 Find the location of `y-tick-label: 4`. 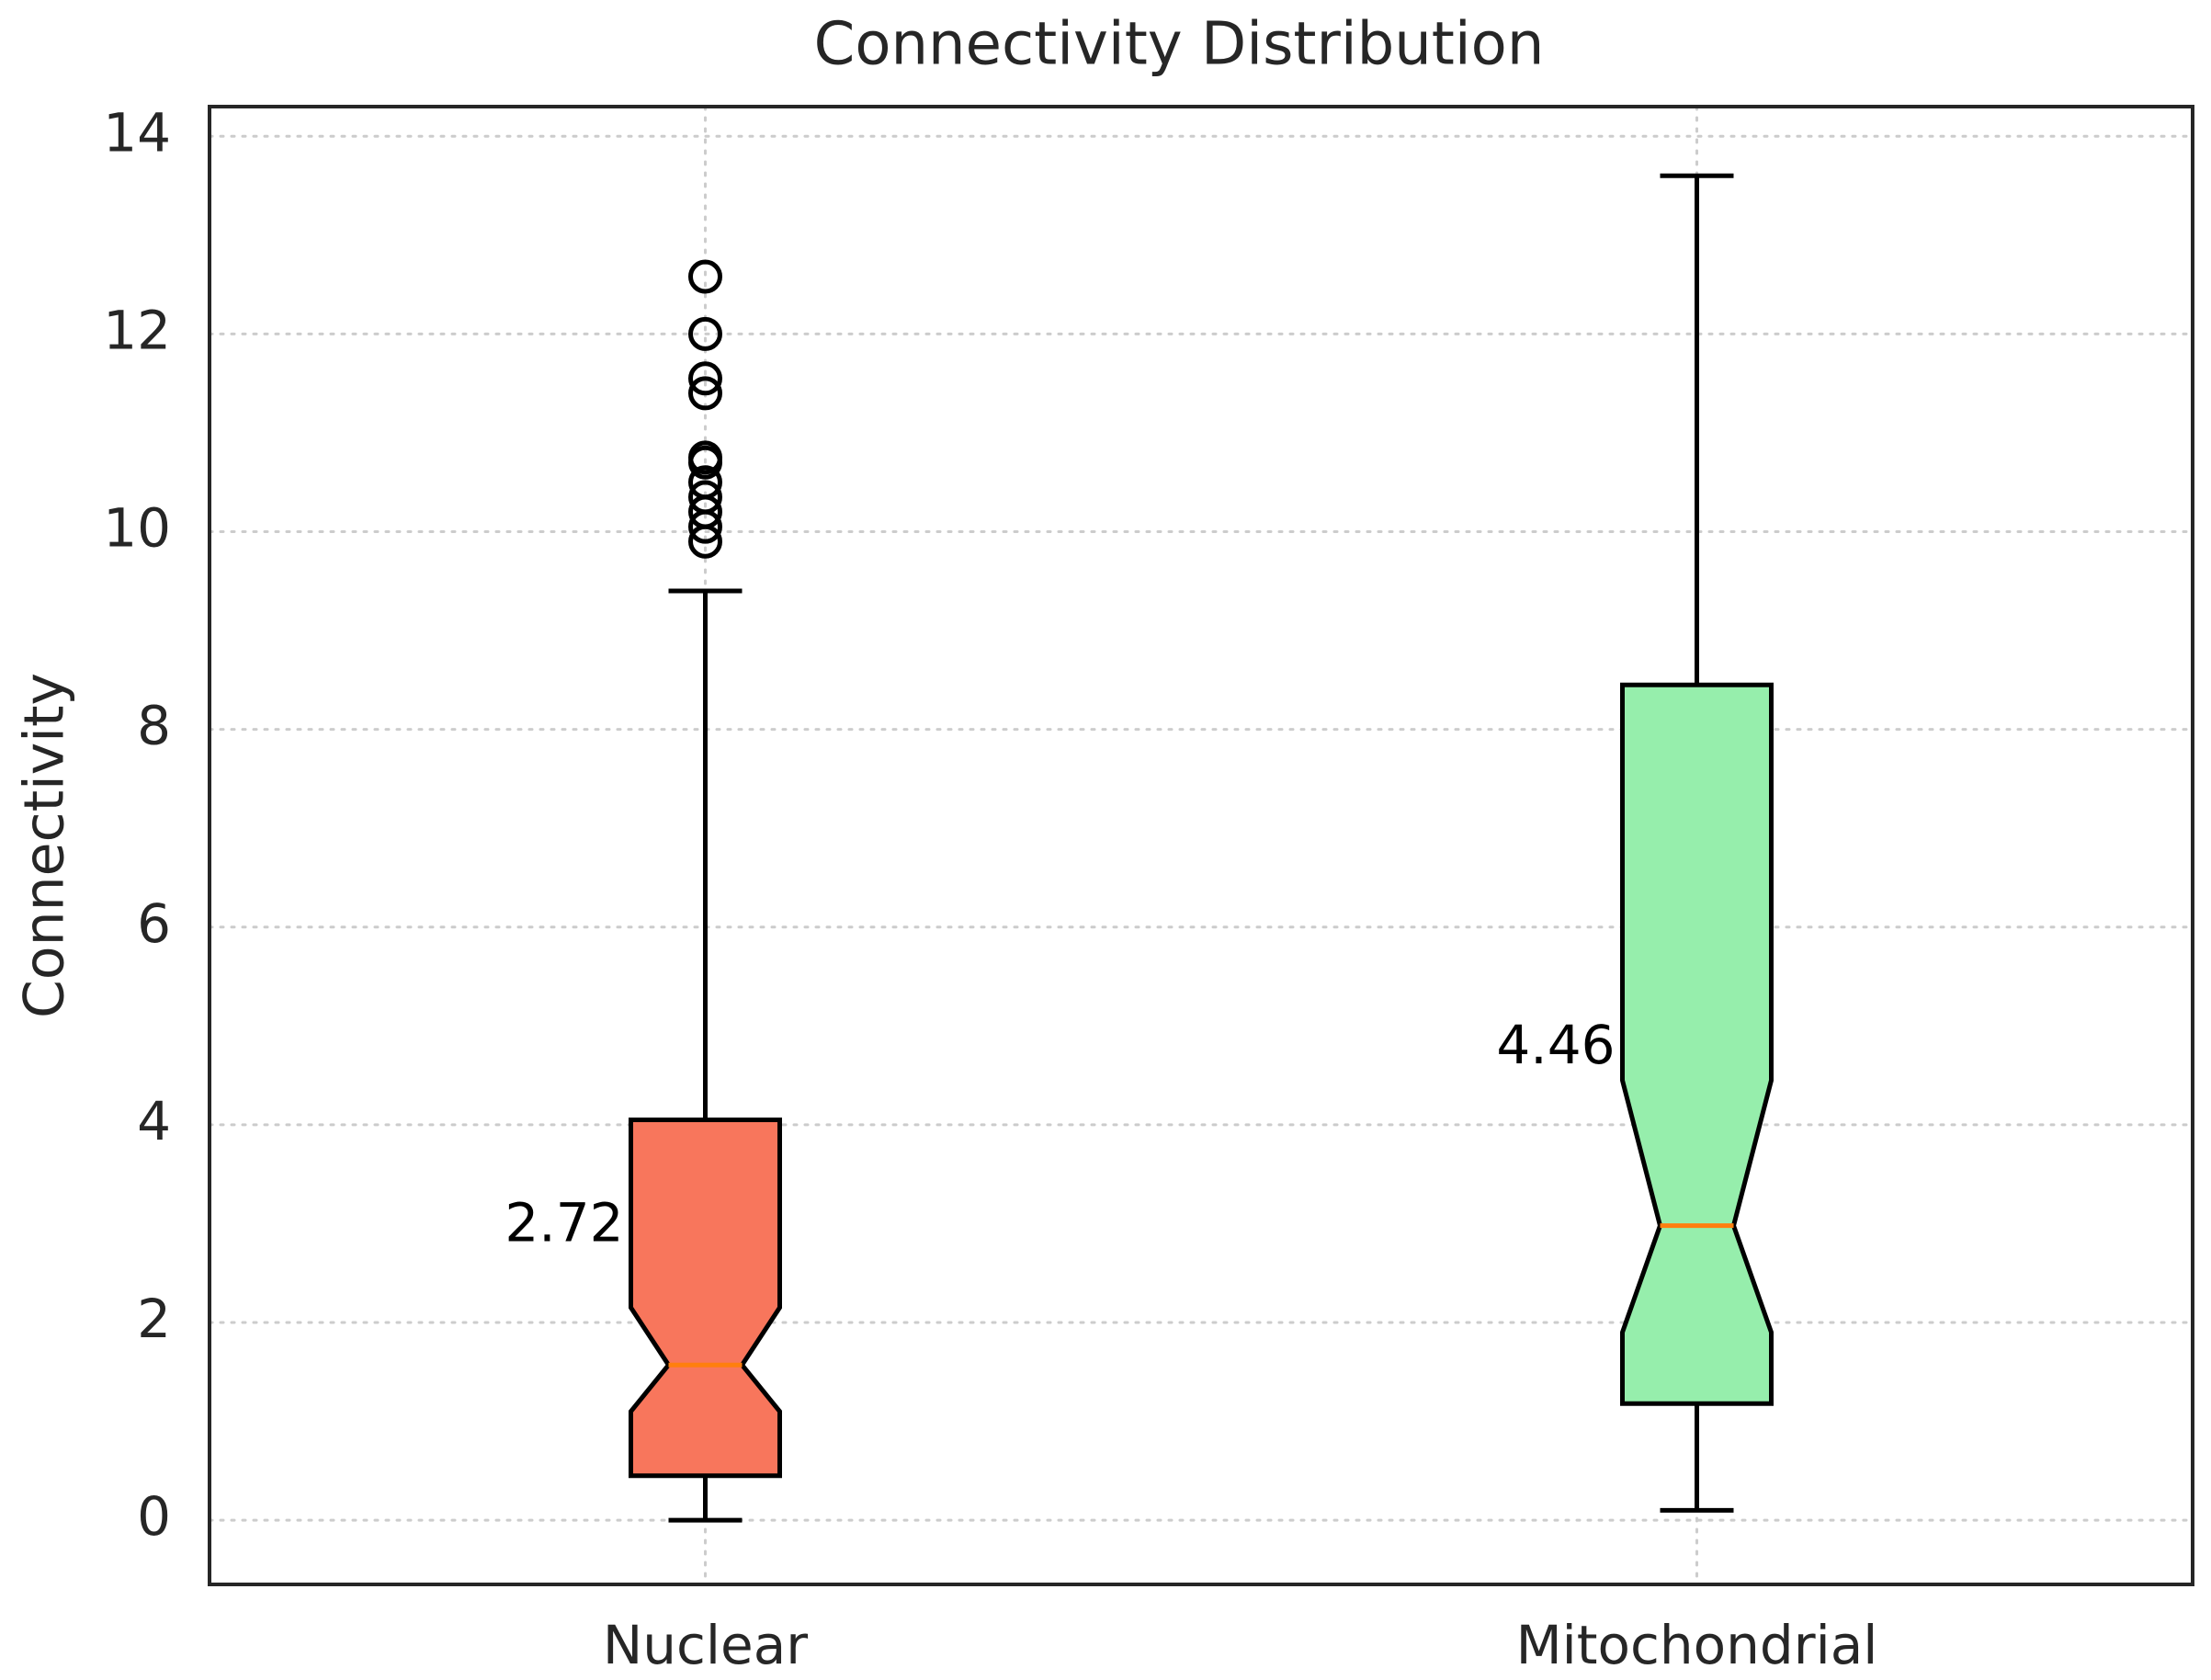

y-tick-label: 4 is located at coordinates (154, 1121).